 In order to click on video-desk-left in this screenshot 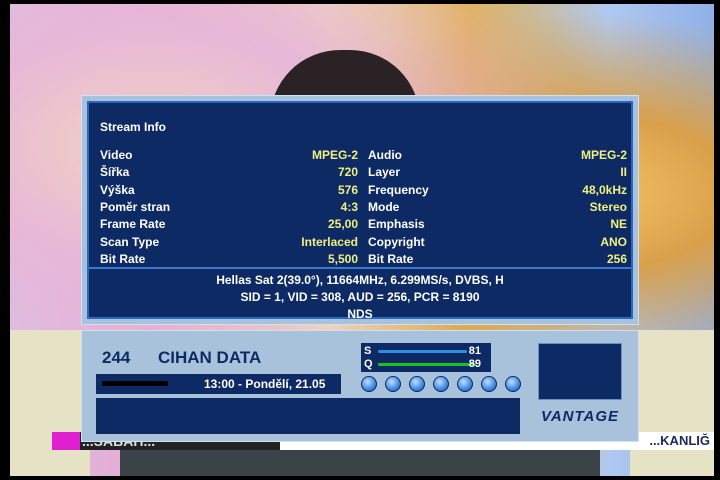, I will do `click(50, 403)`.